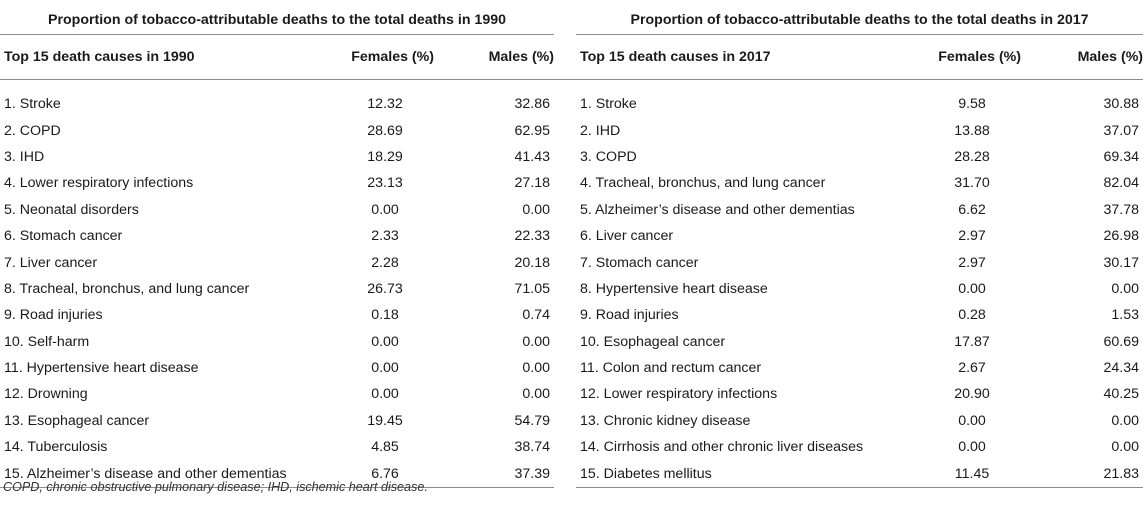  I want to click on males-2017-cell: 1.53, so click(1125, 315).